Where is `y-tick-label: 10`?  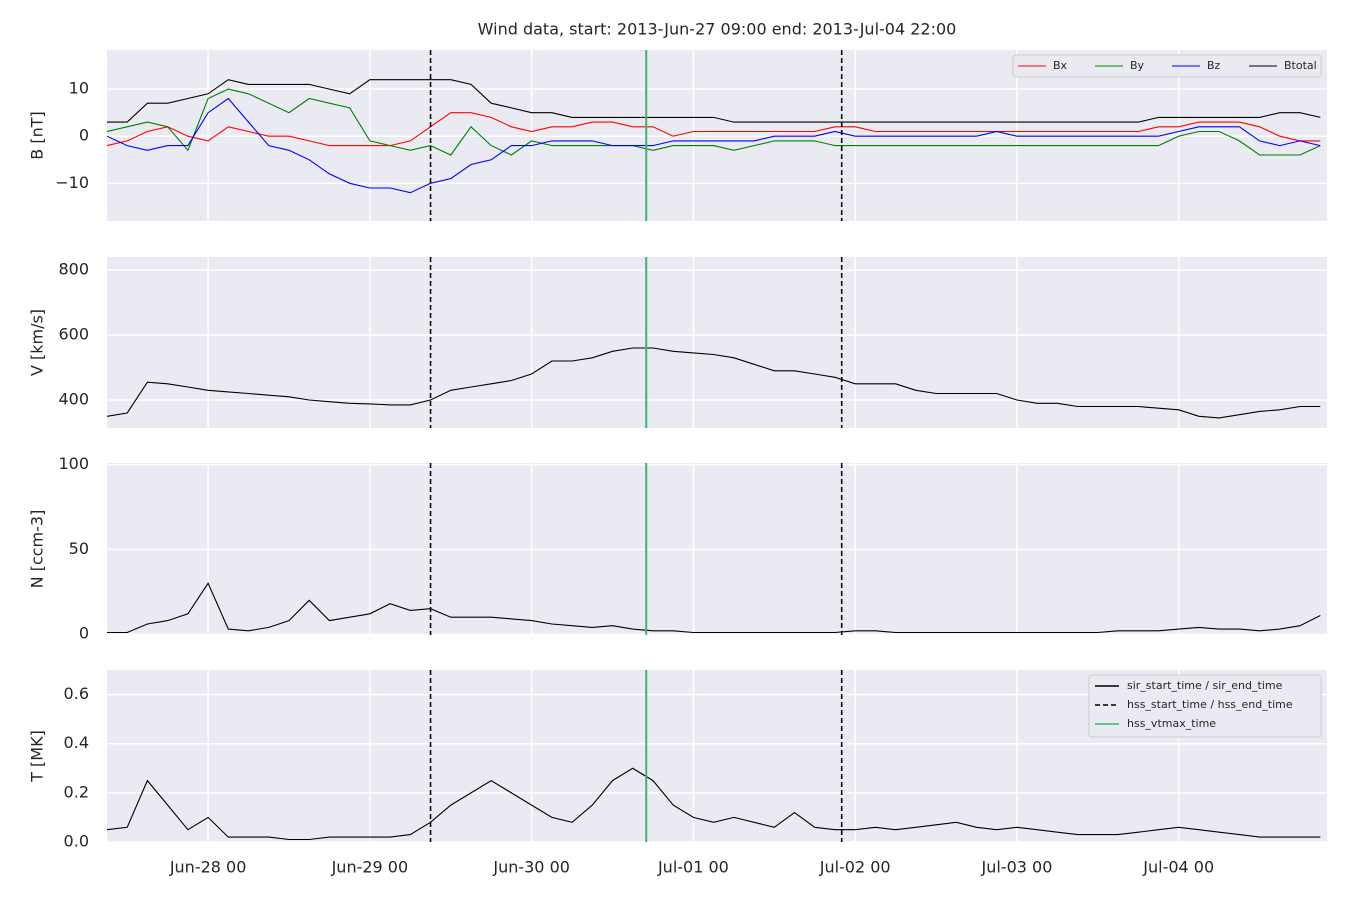
y-tick-label: 10 is located at coordinates (79, 88).